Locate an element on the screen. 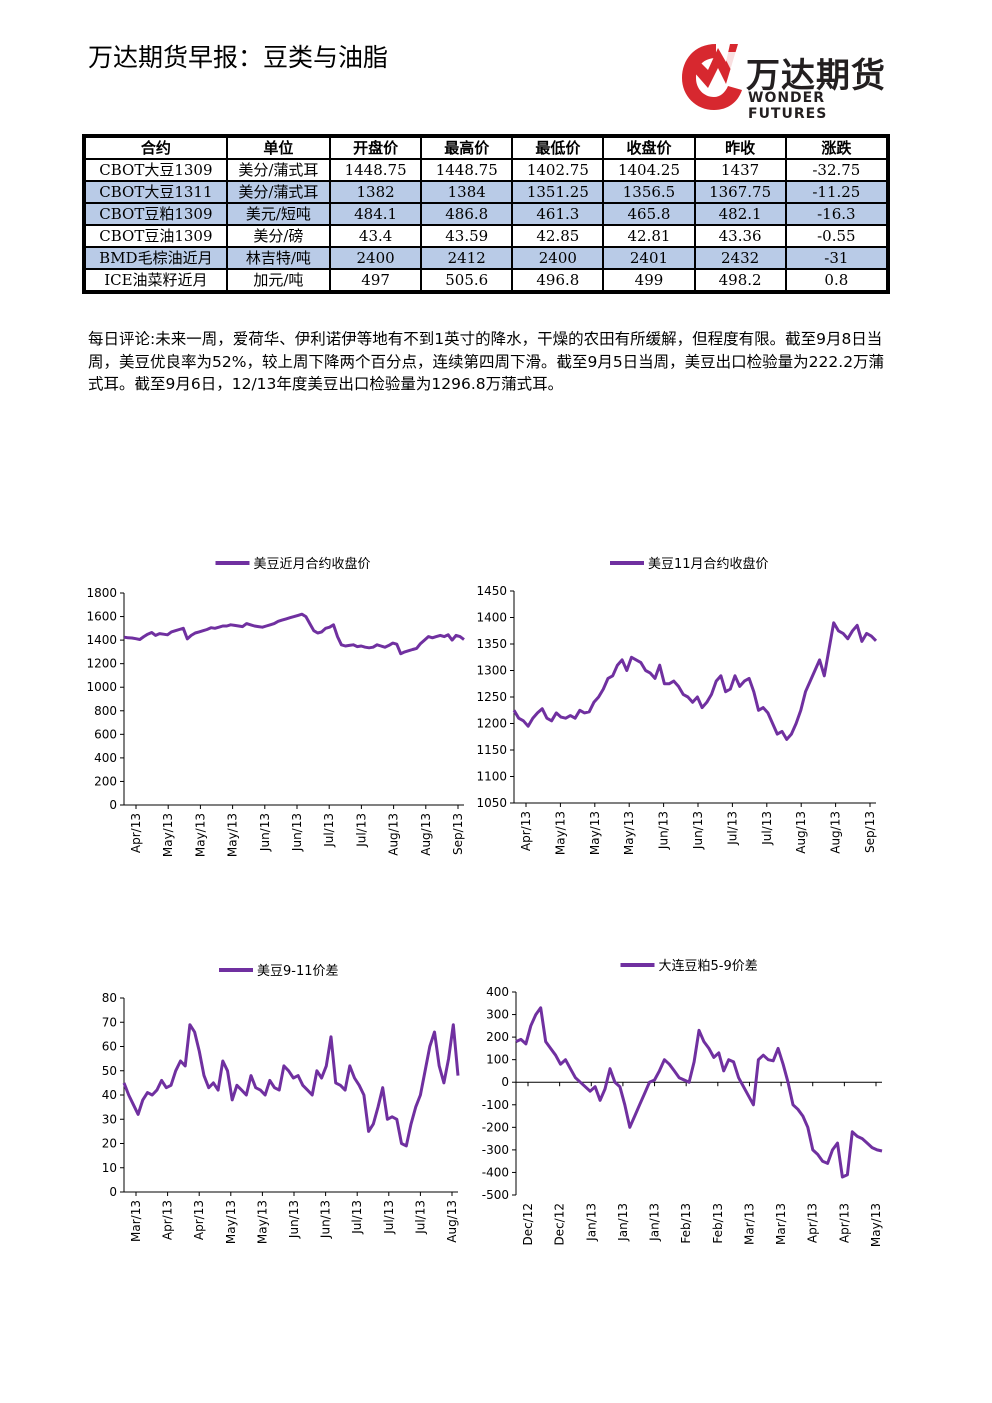 Image resolution: width=992 pixels, height=1403 pixels. y-tick-label: 1600 is located at coordinates (101, 617).